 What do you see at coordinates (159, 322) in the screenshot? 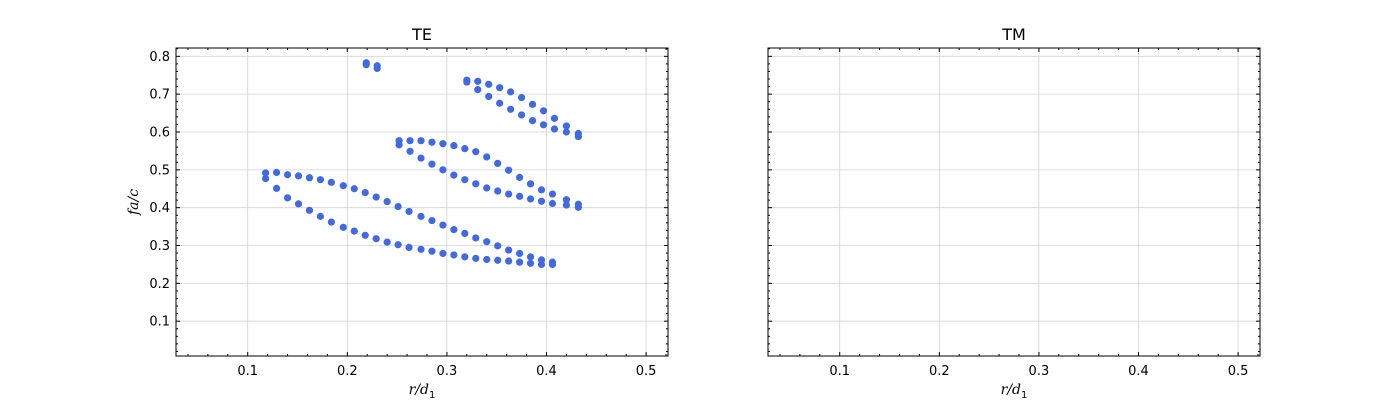
I see `te-y-tick-label: 0.1` at bounding box center [159, 322].